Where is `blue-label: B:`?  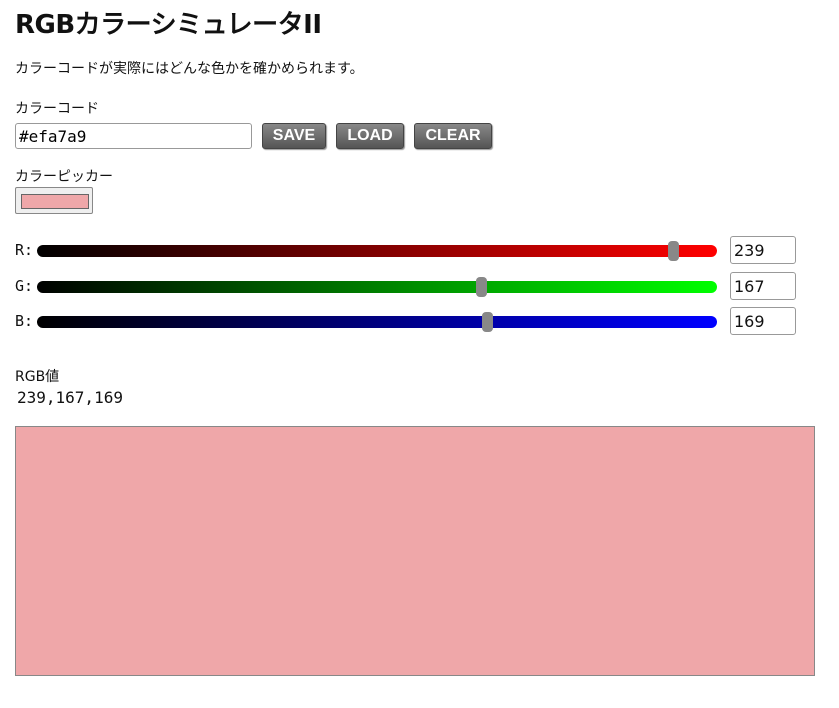 blue-label: B: is located at coordinates (24, 321).